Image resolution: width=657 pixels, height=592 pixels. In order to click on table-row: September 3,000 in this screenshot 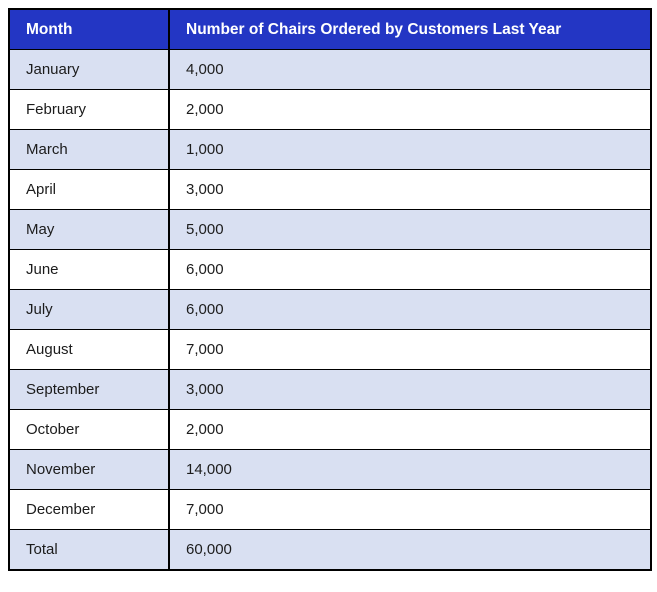, I will do `click(330, 389)`.